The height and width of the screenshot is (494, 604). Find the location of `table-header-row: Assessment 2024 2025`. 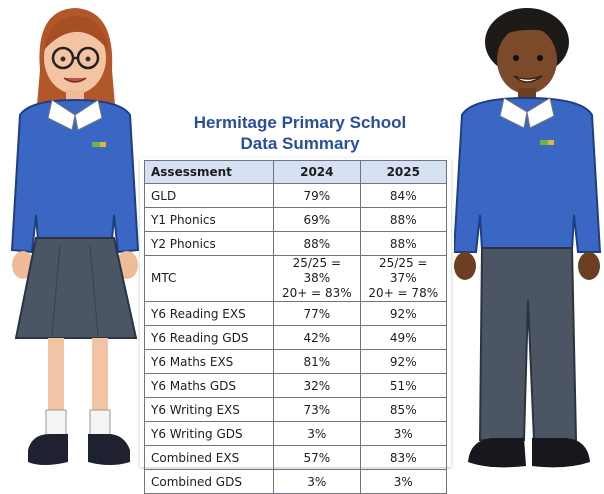

table-header-row: Assessment 2024 2025 is located at coordinates (295, 172).